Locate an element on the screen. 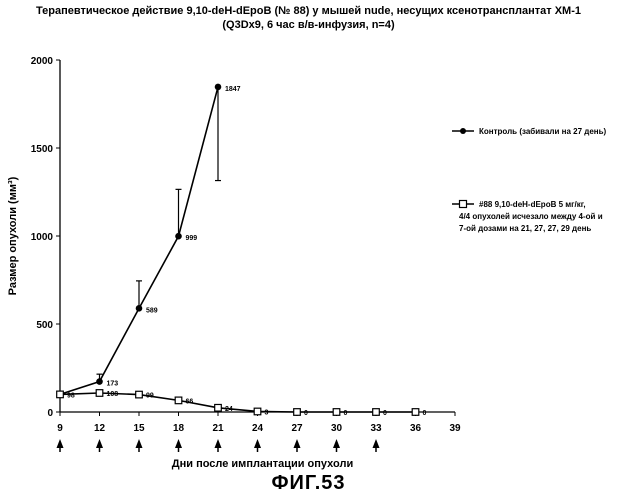  data-label: 999 is located at coordinates (192, 238).